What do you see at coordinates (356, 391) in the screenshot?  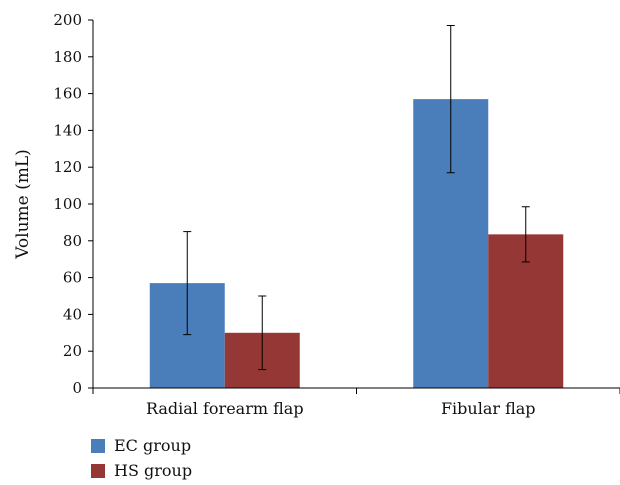 I see `x-axis-ticks` at bounding box center [356, 391].